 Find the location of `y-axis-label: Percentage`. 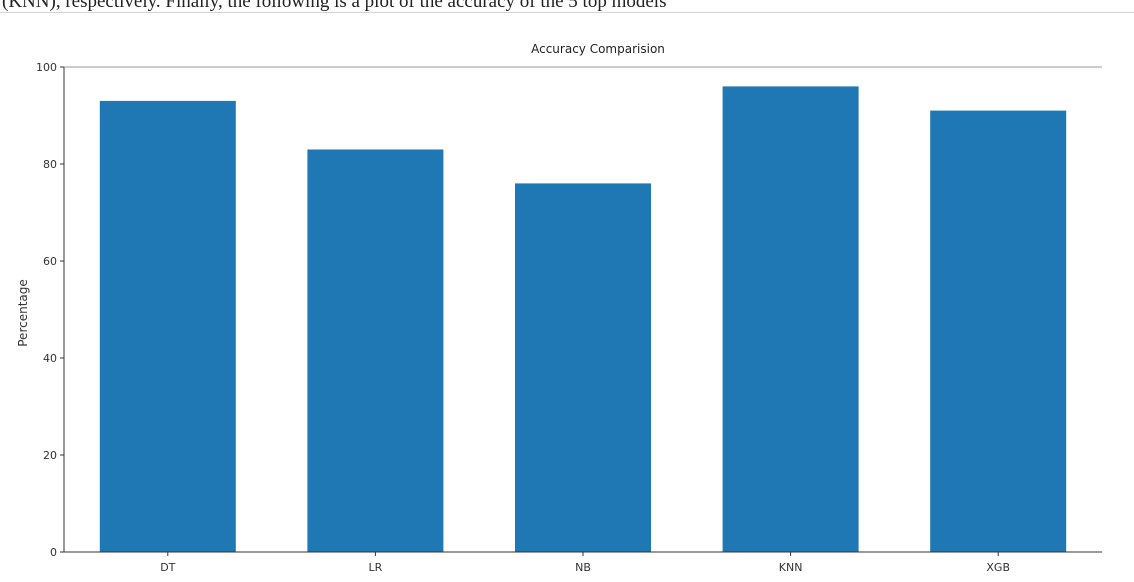

y-axis-label: Percentage is located at coordinates (23, 313).